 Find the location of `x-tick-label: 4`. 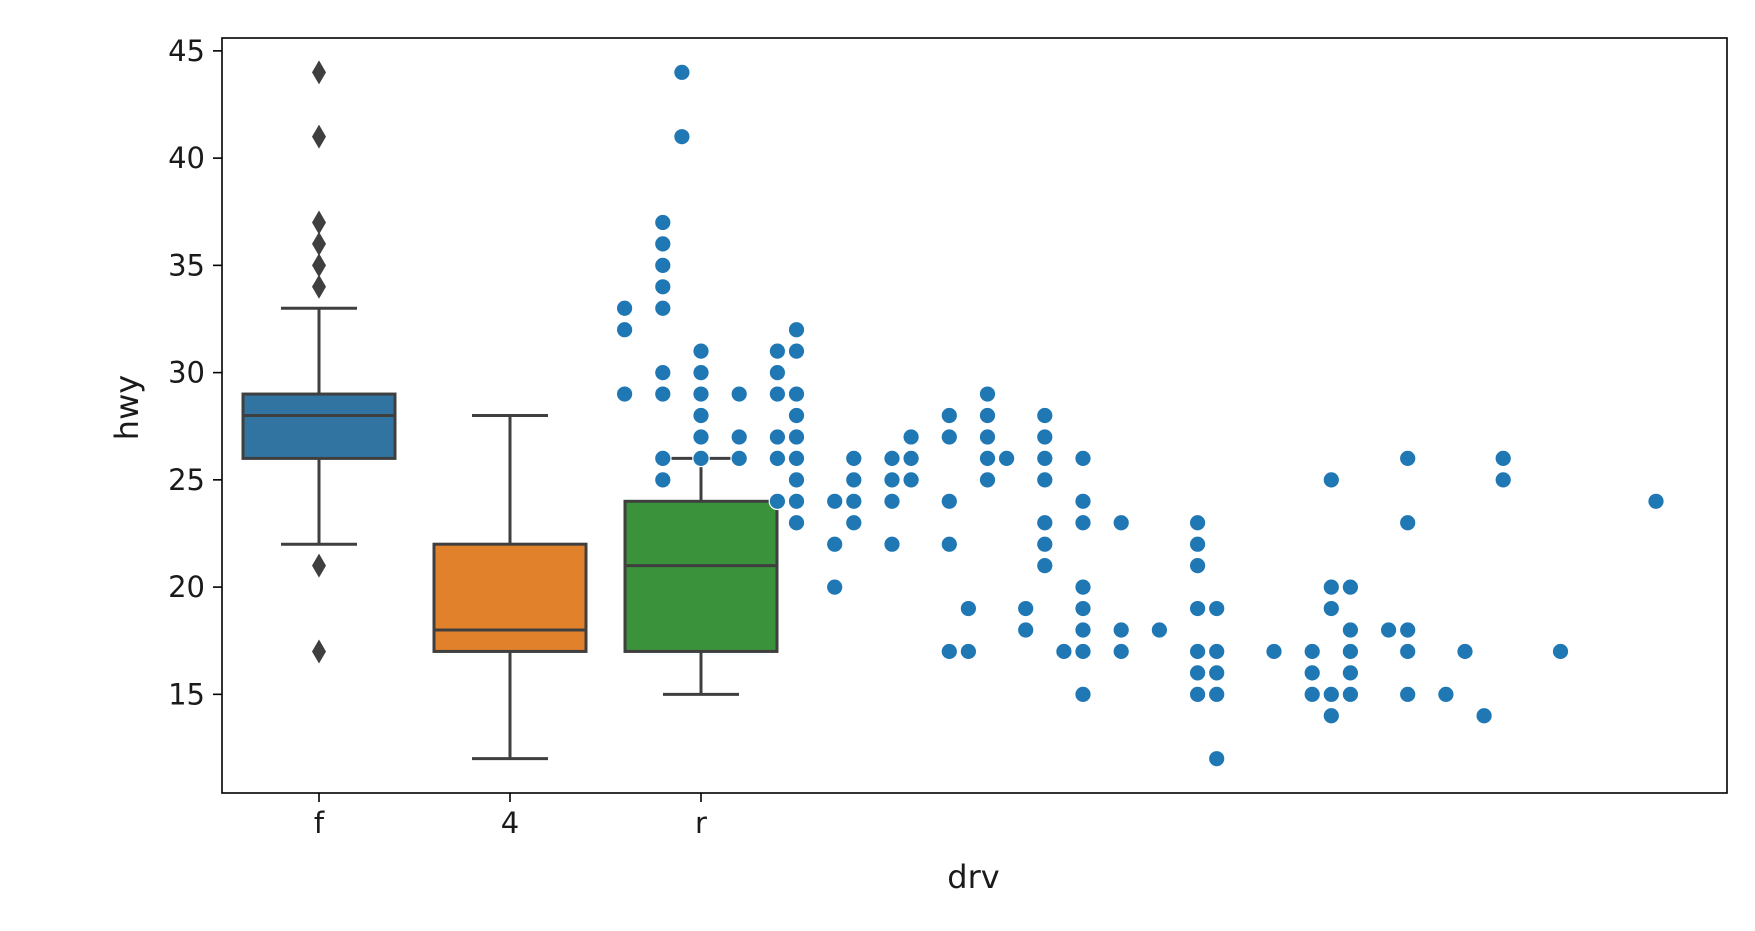

x-tick-label: 4 is located at coordinates (510, 823).